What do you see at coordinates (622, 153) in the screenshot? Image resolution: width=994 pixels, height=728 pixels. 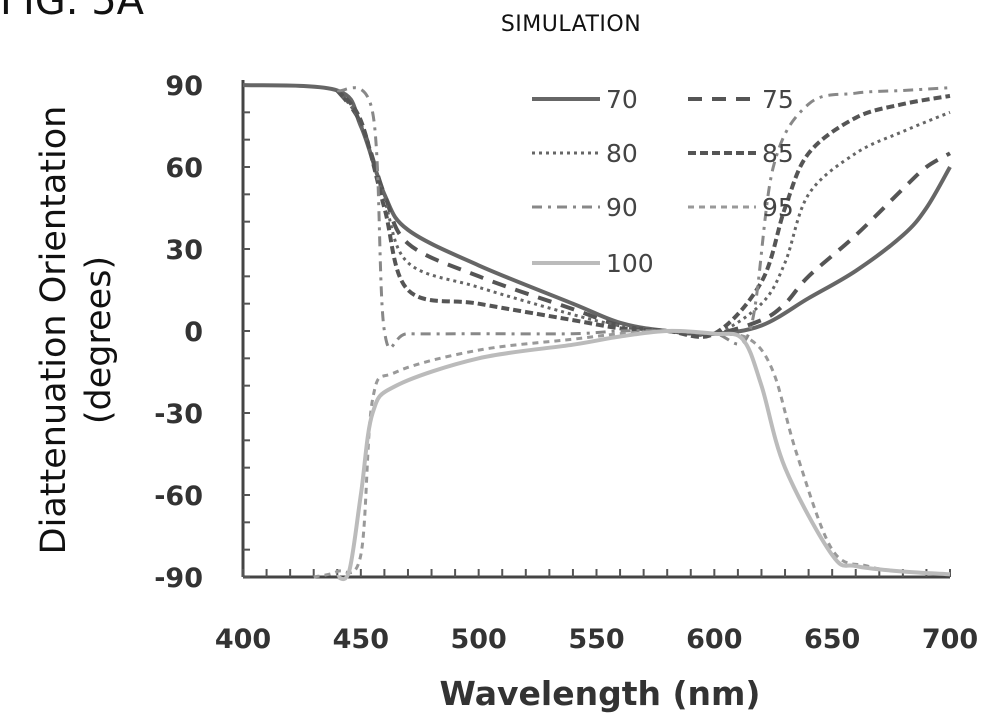 I see `legend-label-80: 80` at bounding box center [622, 153].